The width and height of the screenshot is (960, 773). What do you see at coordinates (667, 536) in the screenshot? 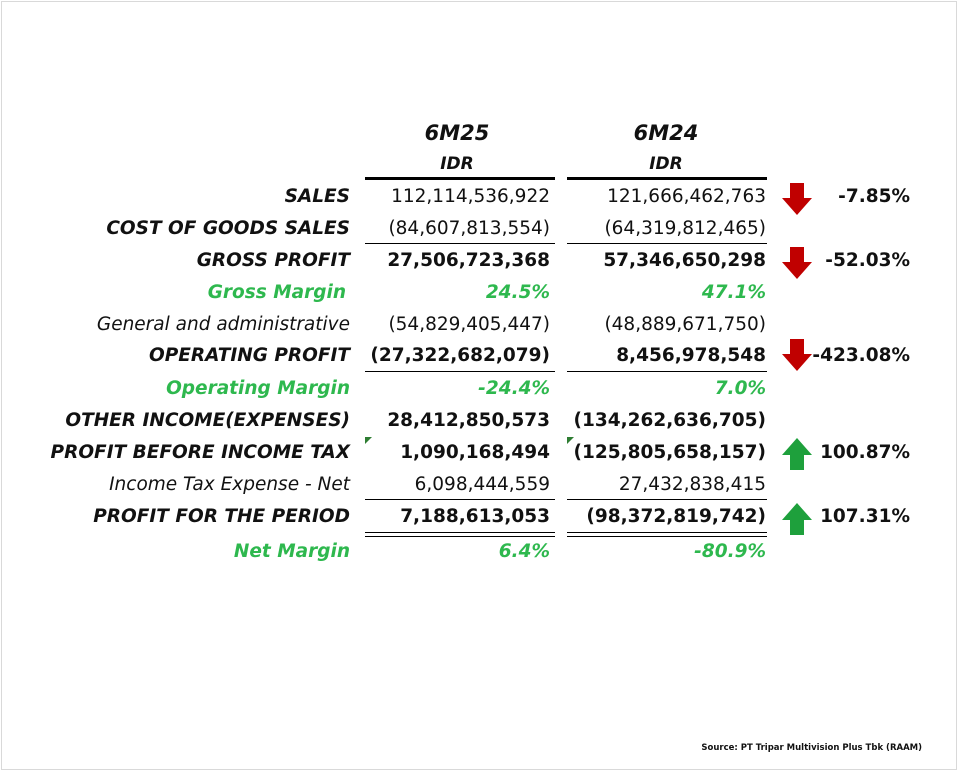
I see `total-double-rule-col2-b` at bounding box center [667, 536].